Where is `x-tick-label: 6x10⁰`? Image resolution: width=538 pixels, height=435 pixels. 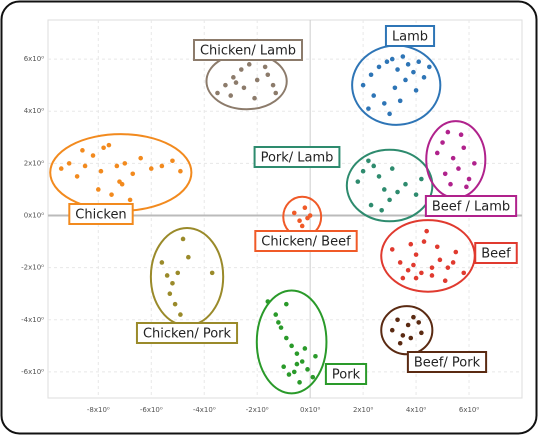 x-tick-label: 6x10⁰ is located at coordinates (469, 410).